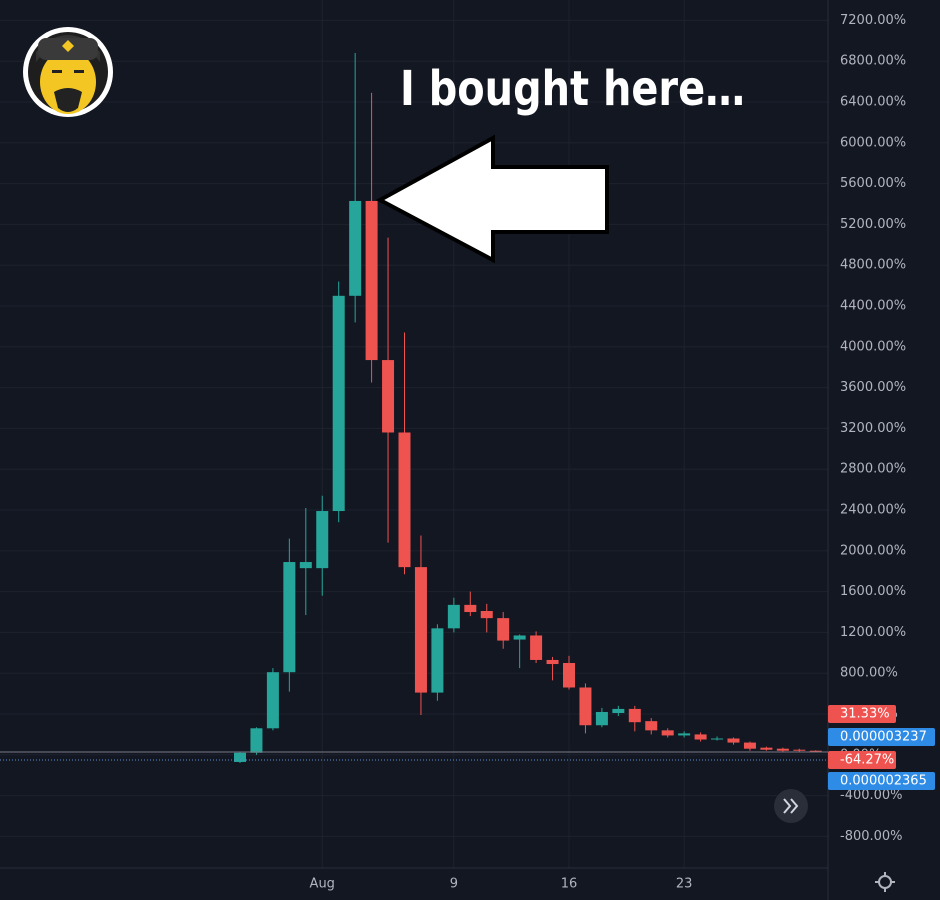 The width and height of the screenshot is (940, 900). What do you see at coordinates (873, 550) in the screenshot?
I see `y-tick-label: 2000.00%` at bounding box center [873, 550].